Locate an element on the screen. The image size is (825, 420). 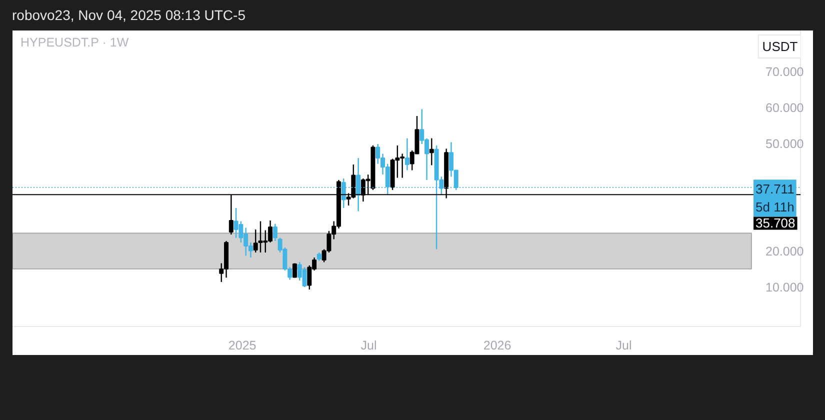
y-tick-label: 60.000 is located at coordinates (785, 107).